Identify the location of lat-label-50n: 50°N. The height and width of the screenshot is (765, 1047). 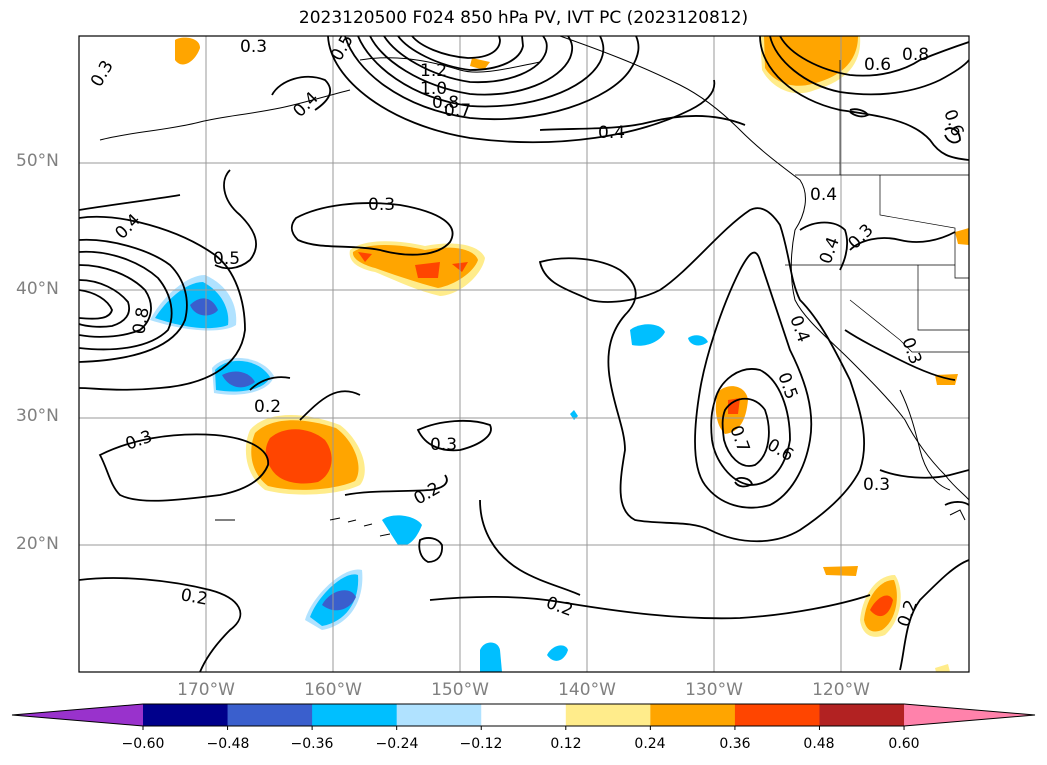
(37, 161).